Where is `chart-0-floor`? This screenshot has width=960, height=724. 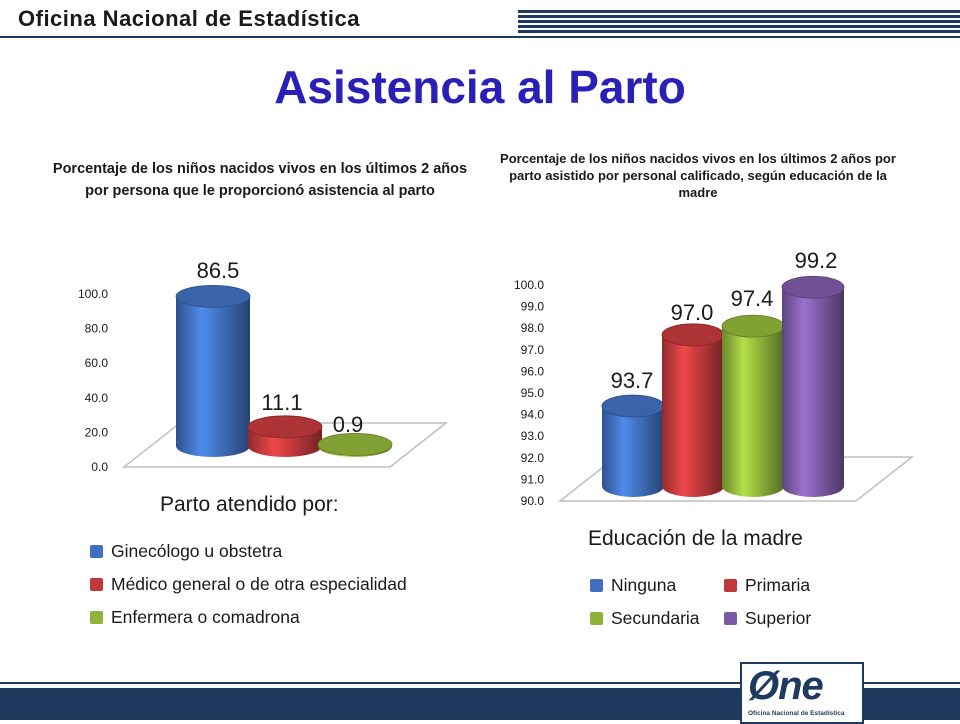
chart-0-floor is located at coordinates (285, 445).